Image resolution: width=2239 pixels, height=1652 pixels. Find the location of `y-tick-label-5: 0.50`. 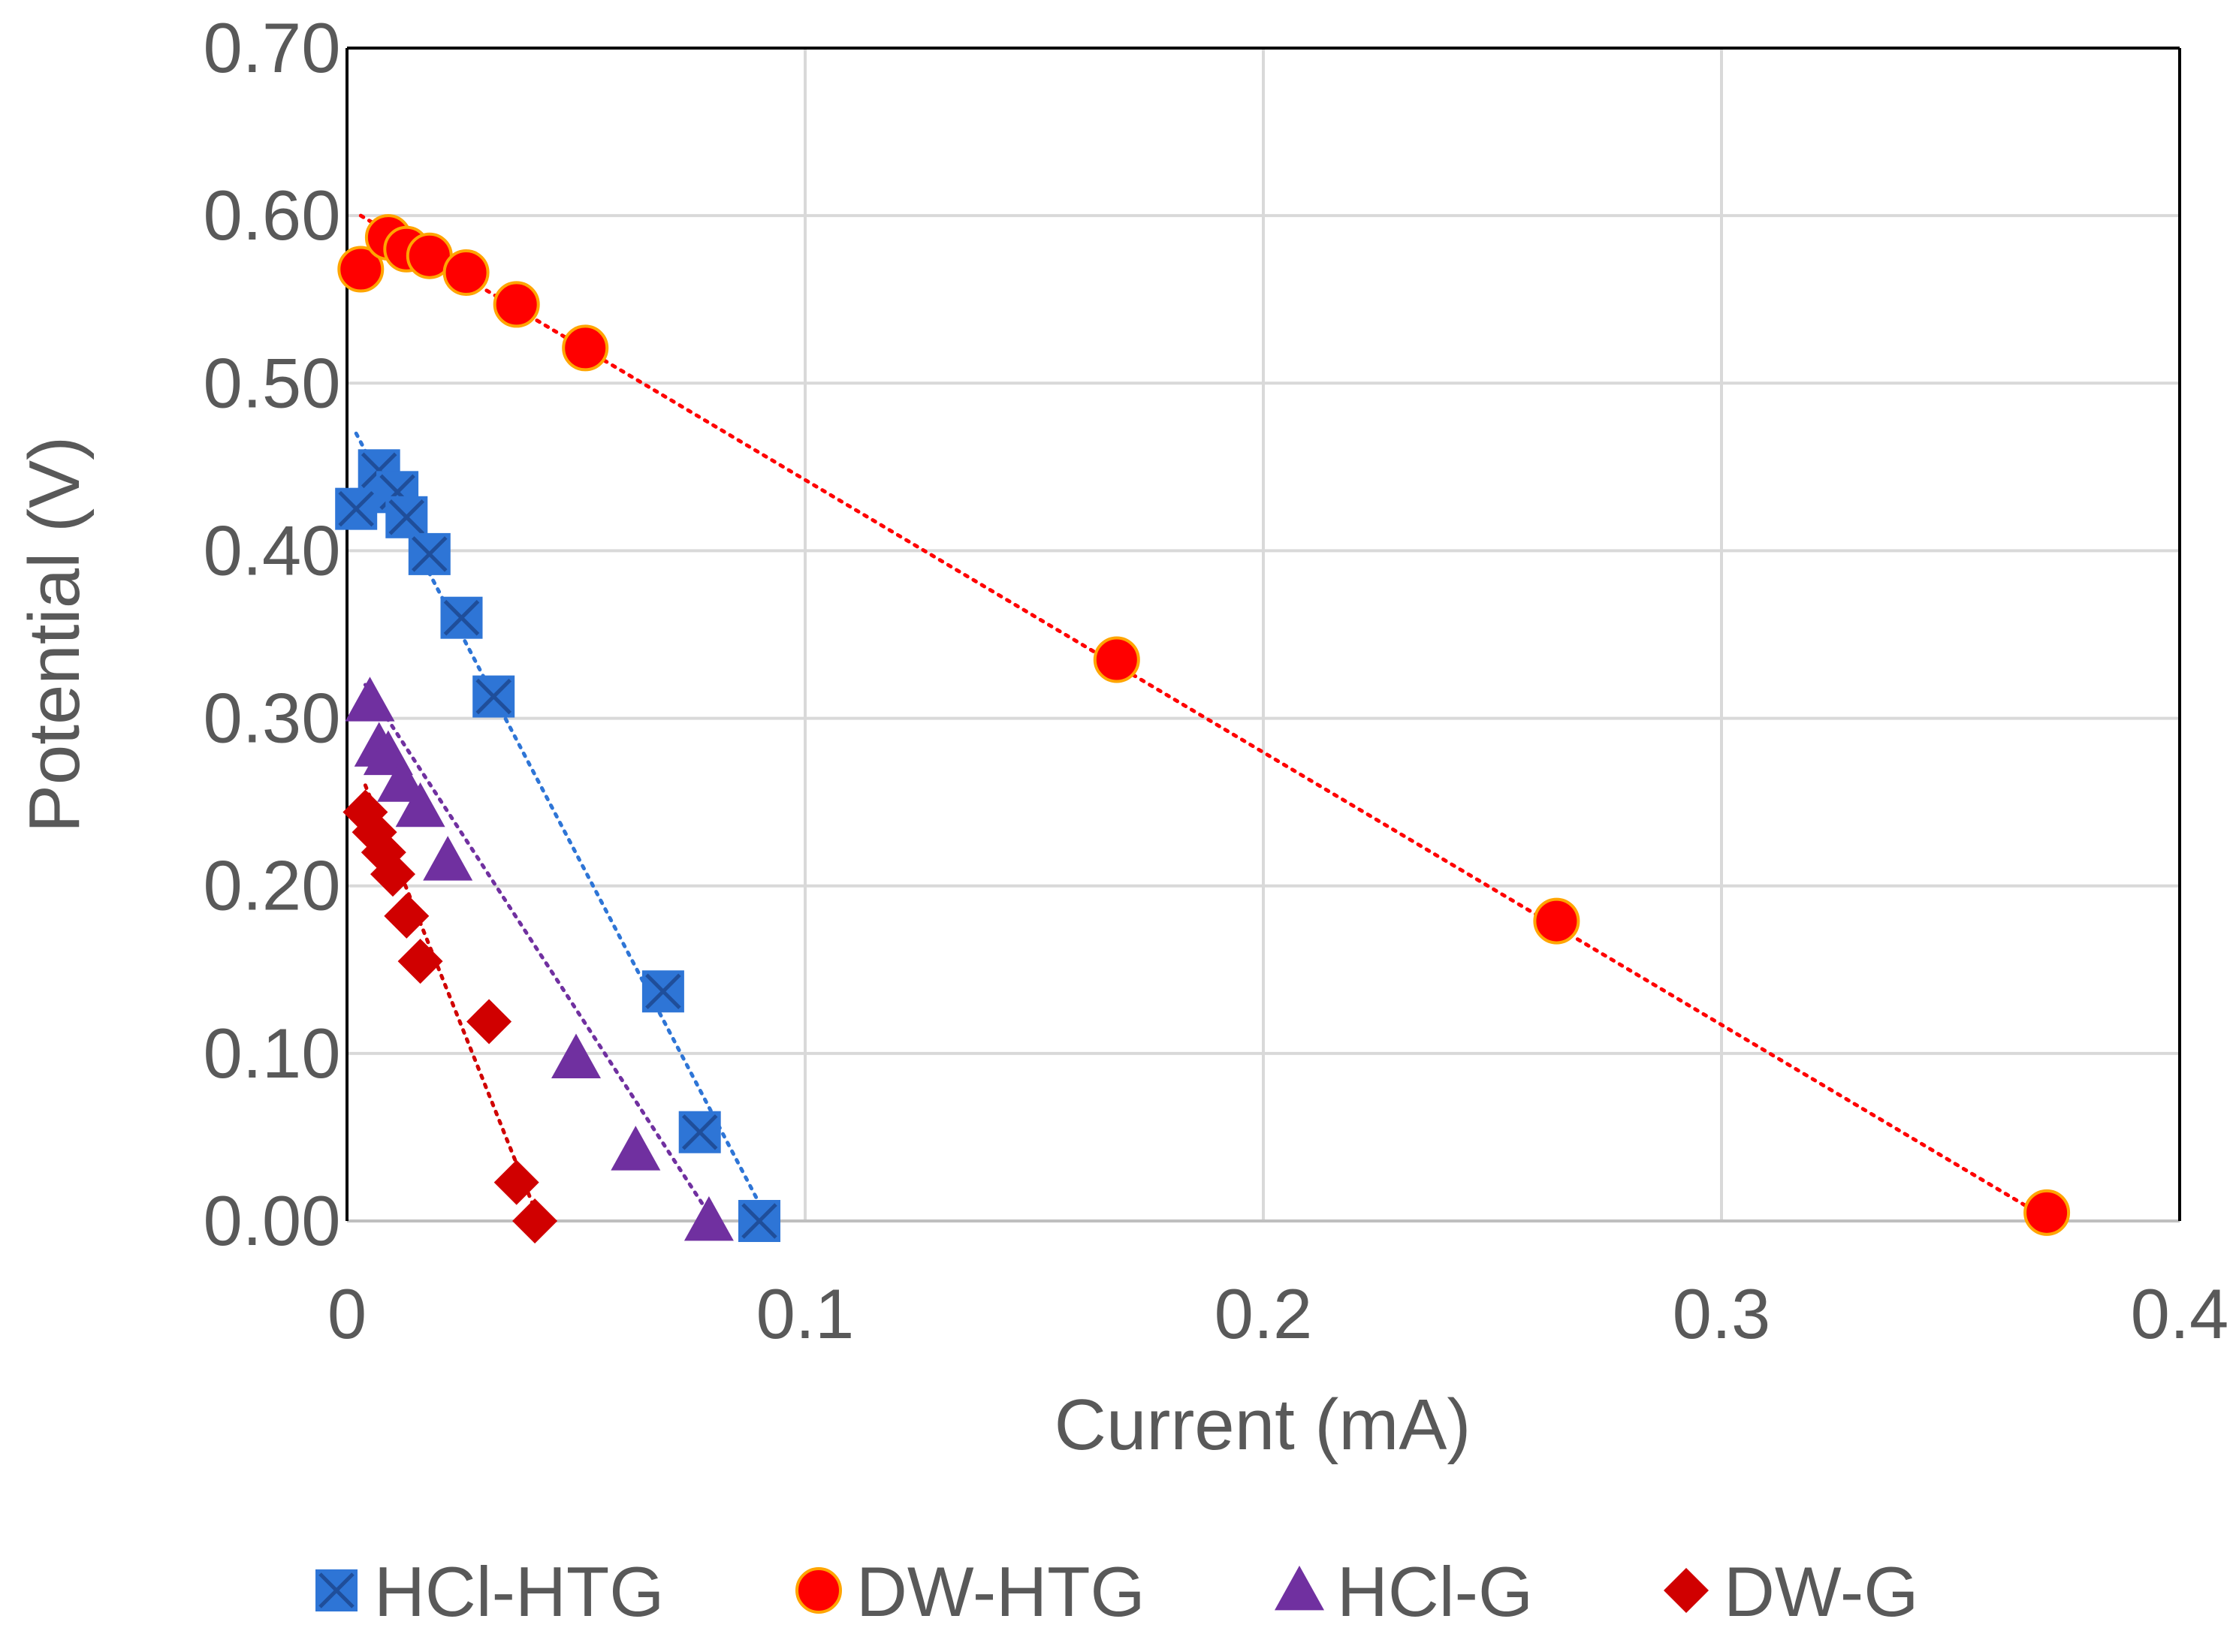

y-tick-label-5: 0.50 is located at coordinates (272, 382).